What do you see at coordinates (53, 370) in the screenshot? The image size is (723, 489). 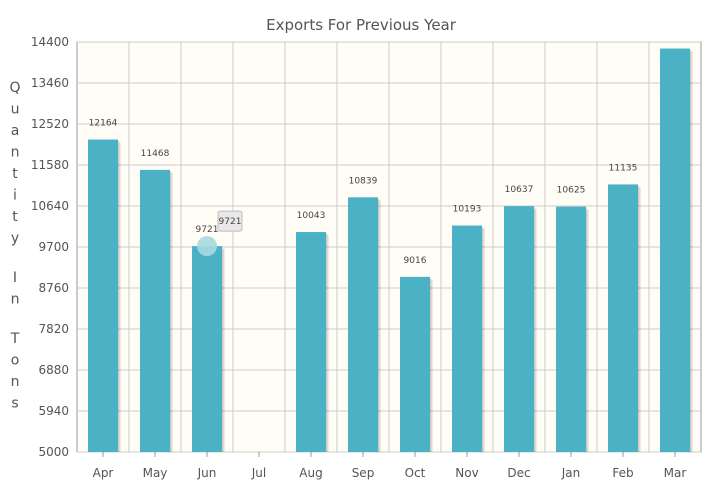 I see `y-tick-label: 6880` at bounding box center [53, 370].